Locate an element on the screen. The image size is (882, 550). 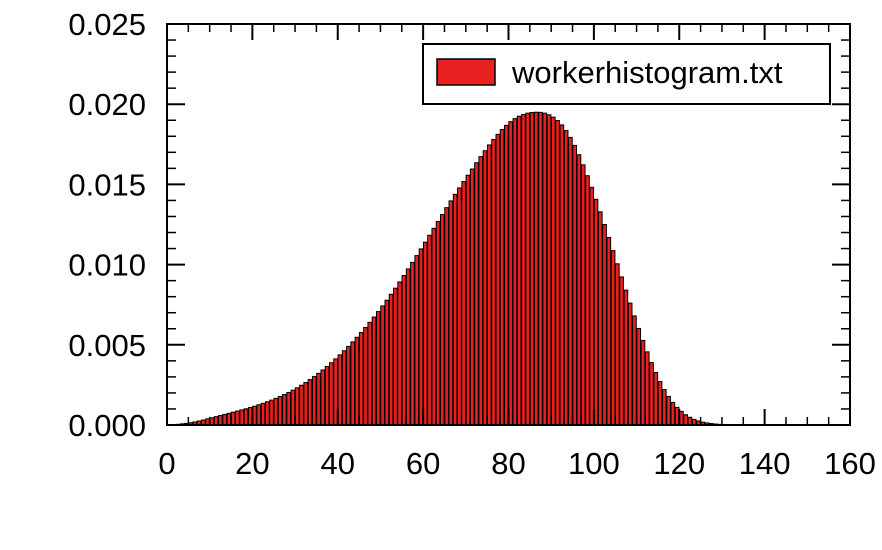
x-tick-label: 80 is located at coordinates (508, 463).